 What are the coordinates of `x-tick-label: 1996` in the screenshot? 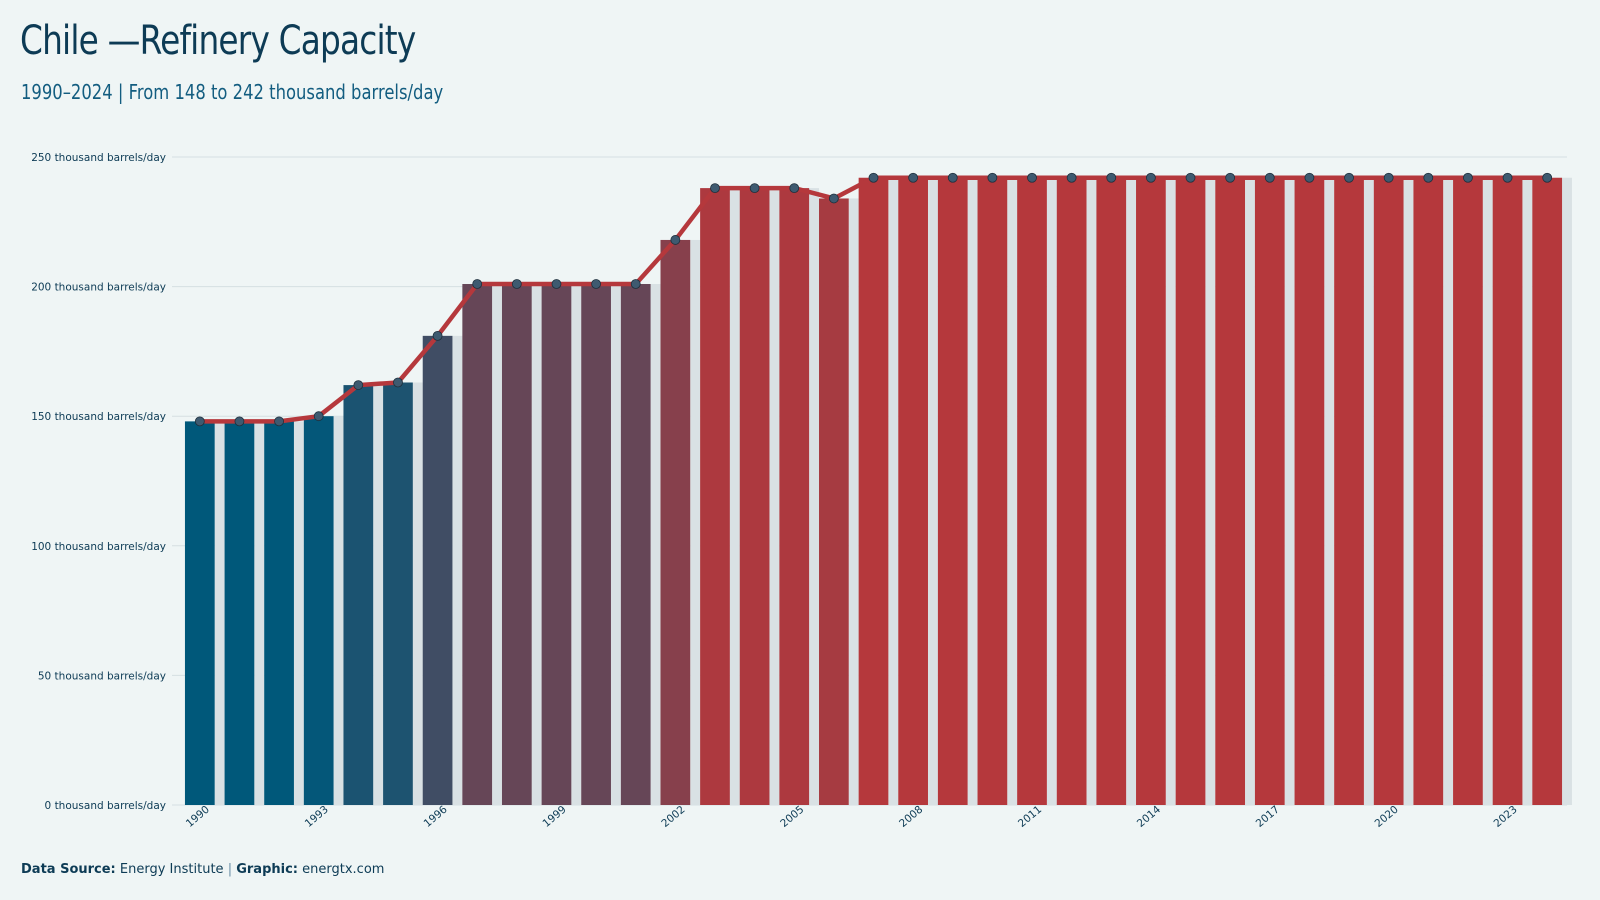 It's located at (436, 816).